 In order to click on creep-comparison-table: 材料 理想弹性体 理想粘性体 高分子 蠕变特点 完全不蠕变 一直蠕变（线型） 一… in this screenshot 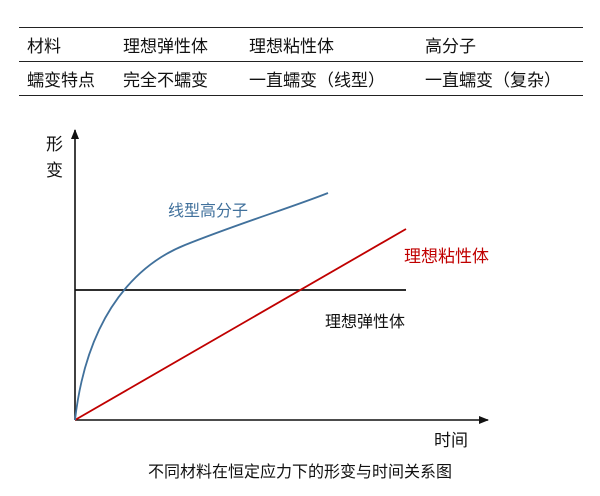, I will do `click(301, 61)`.